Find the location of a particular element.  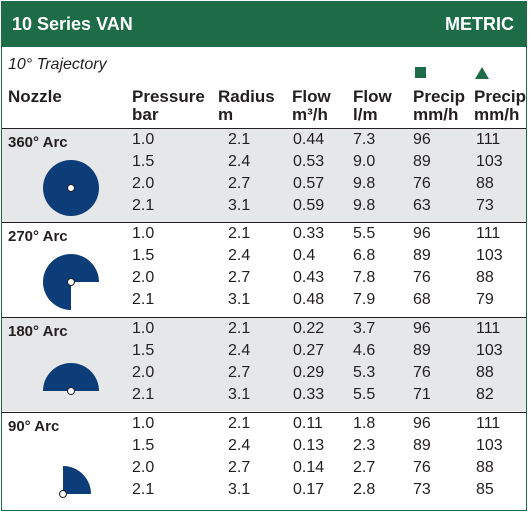

table-cell: 4.6 is located at coordinates (364, 350).